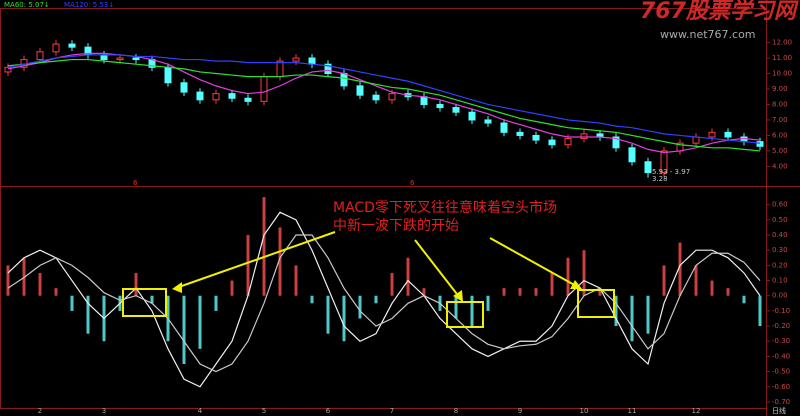 The width and height of the screenshot is (800, 416). I want to click on y-tick-label: 8.00, so click(780, 104).